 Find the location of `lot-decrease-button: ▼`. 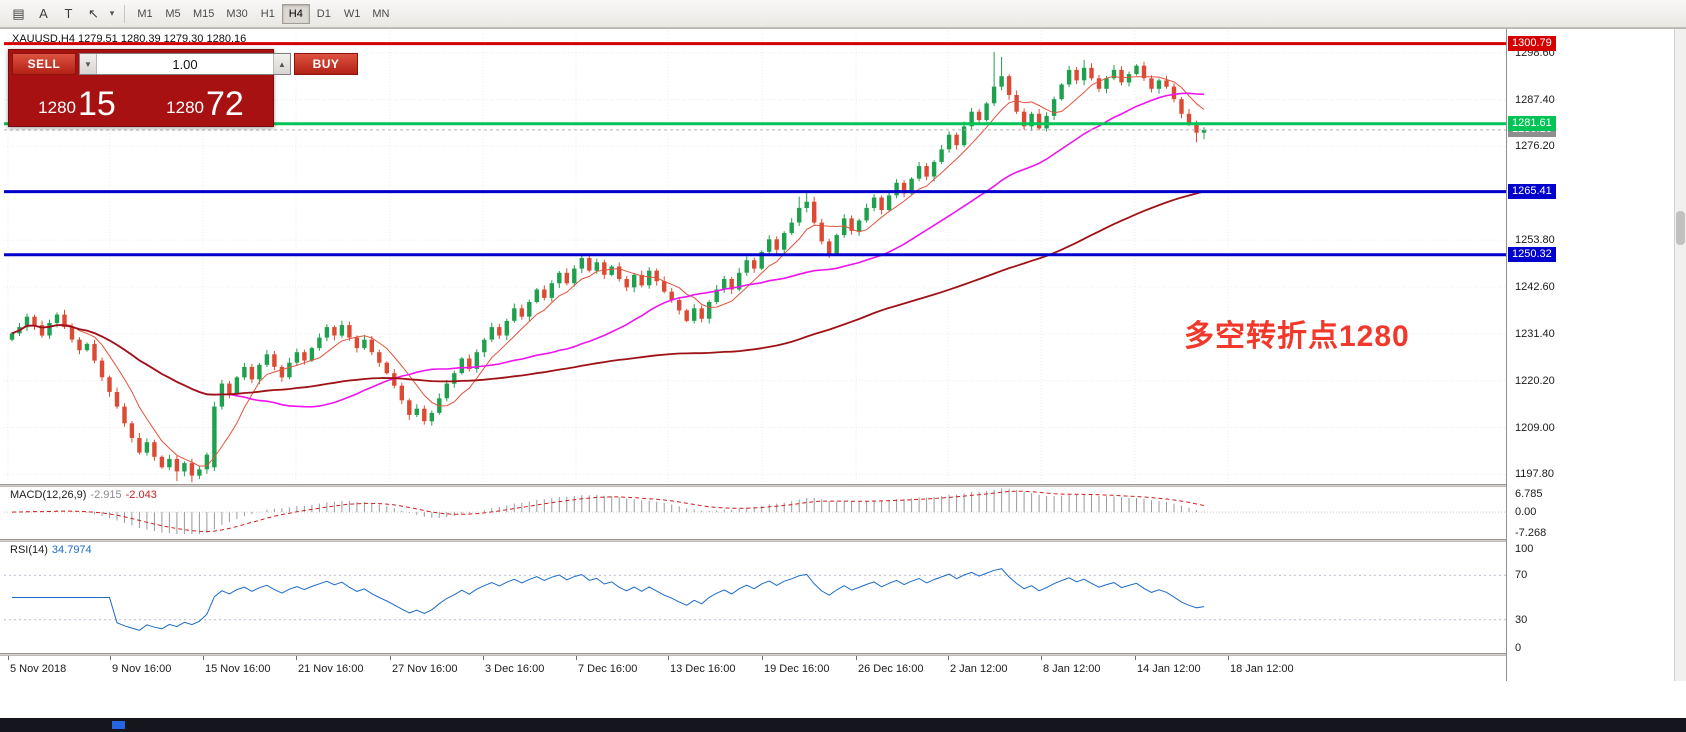

lot-decrease-button: ▼ is located at coordinates (88, 64).